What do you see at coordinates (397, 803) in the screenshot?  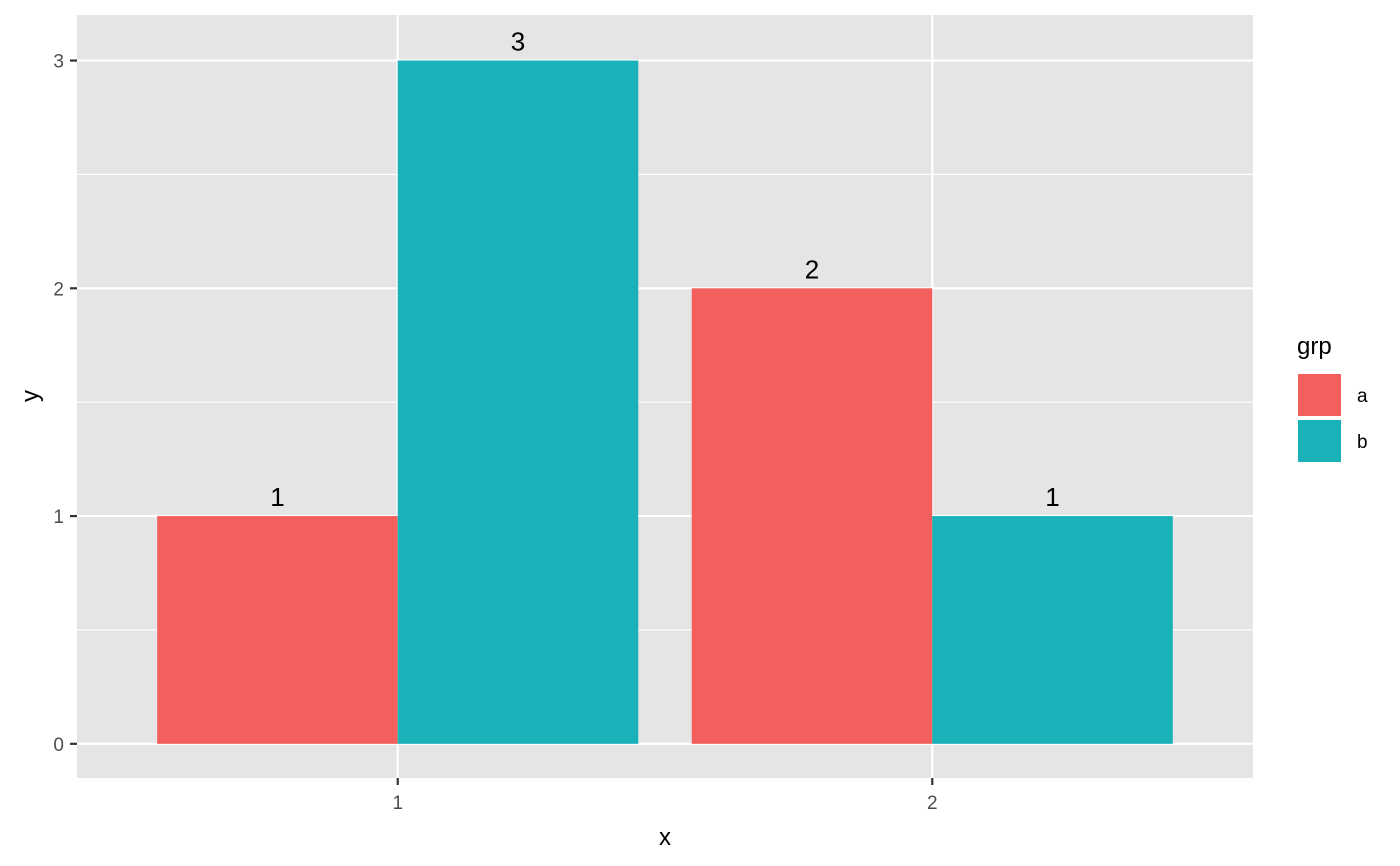 I see `x-tick-label: 1` at bounding box center [397, 803].